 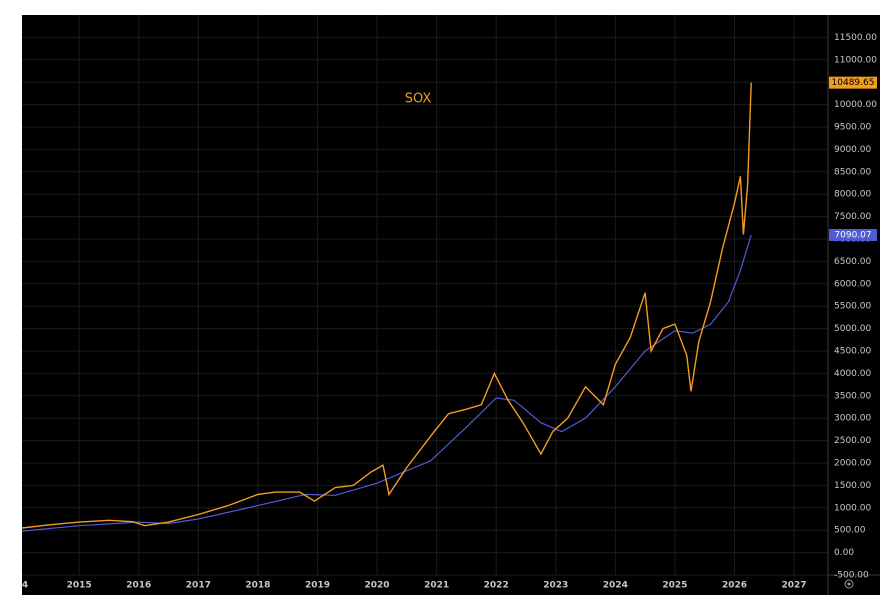 What do you see at coordinates (138, 586) in the screenshot?
I see `x-tick-label: 2016` at bounding box center [138, 586].